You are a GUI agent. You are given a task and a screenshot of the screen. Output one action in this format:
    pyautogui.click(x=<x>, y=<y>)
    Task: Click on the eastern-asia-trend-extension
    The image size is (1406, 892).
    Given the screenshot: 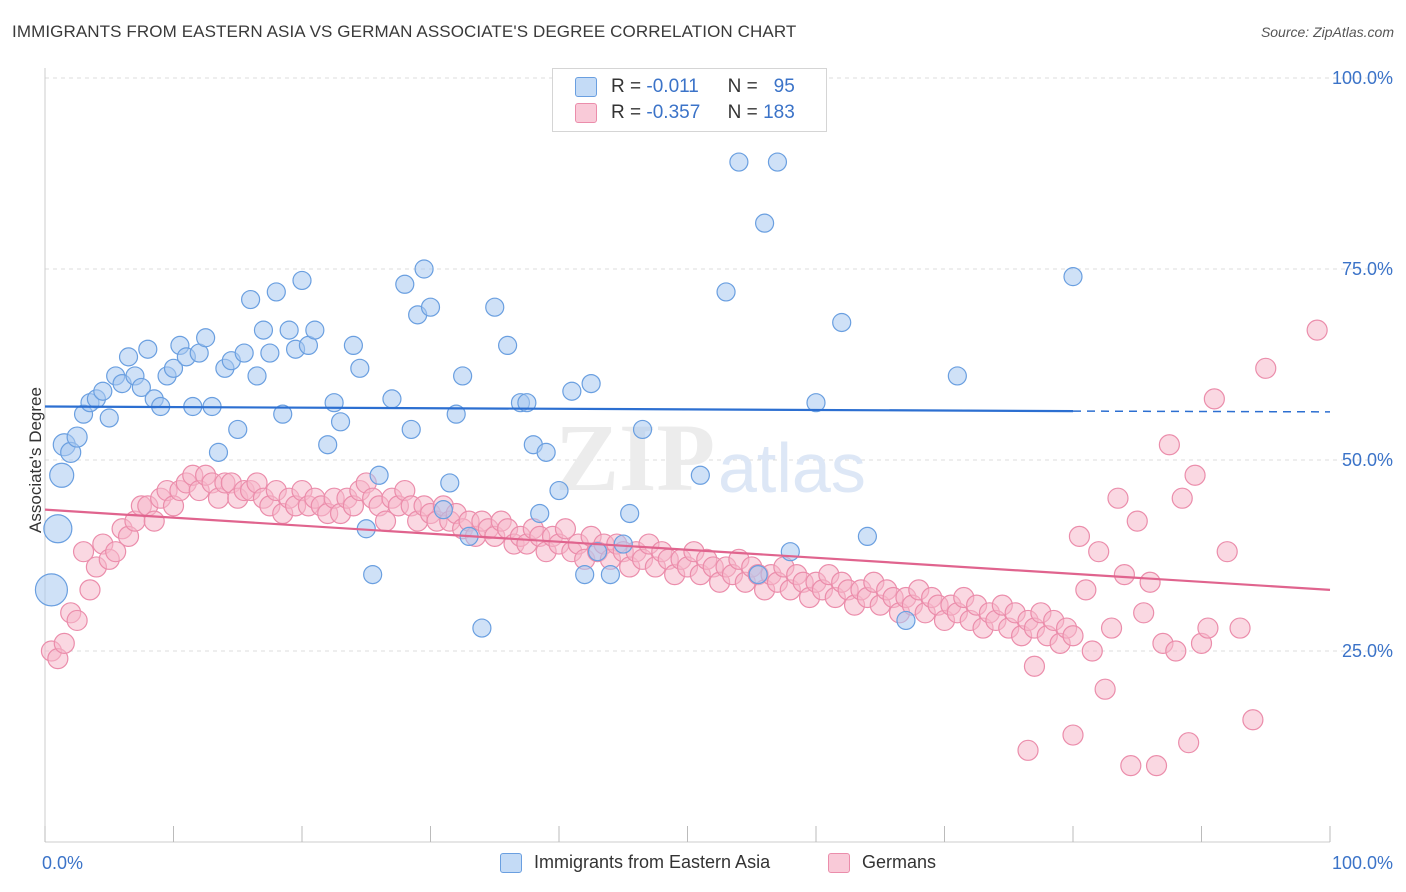 What is the action you would take?
    pyautogui.click(x=1201, y=411)
    